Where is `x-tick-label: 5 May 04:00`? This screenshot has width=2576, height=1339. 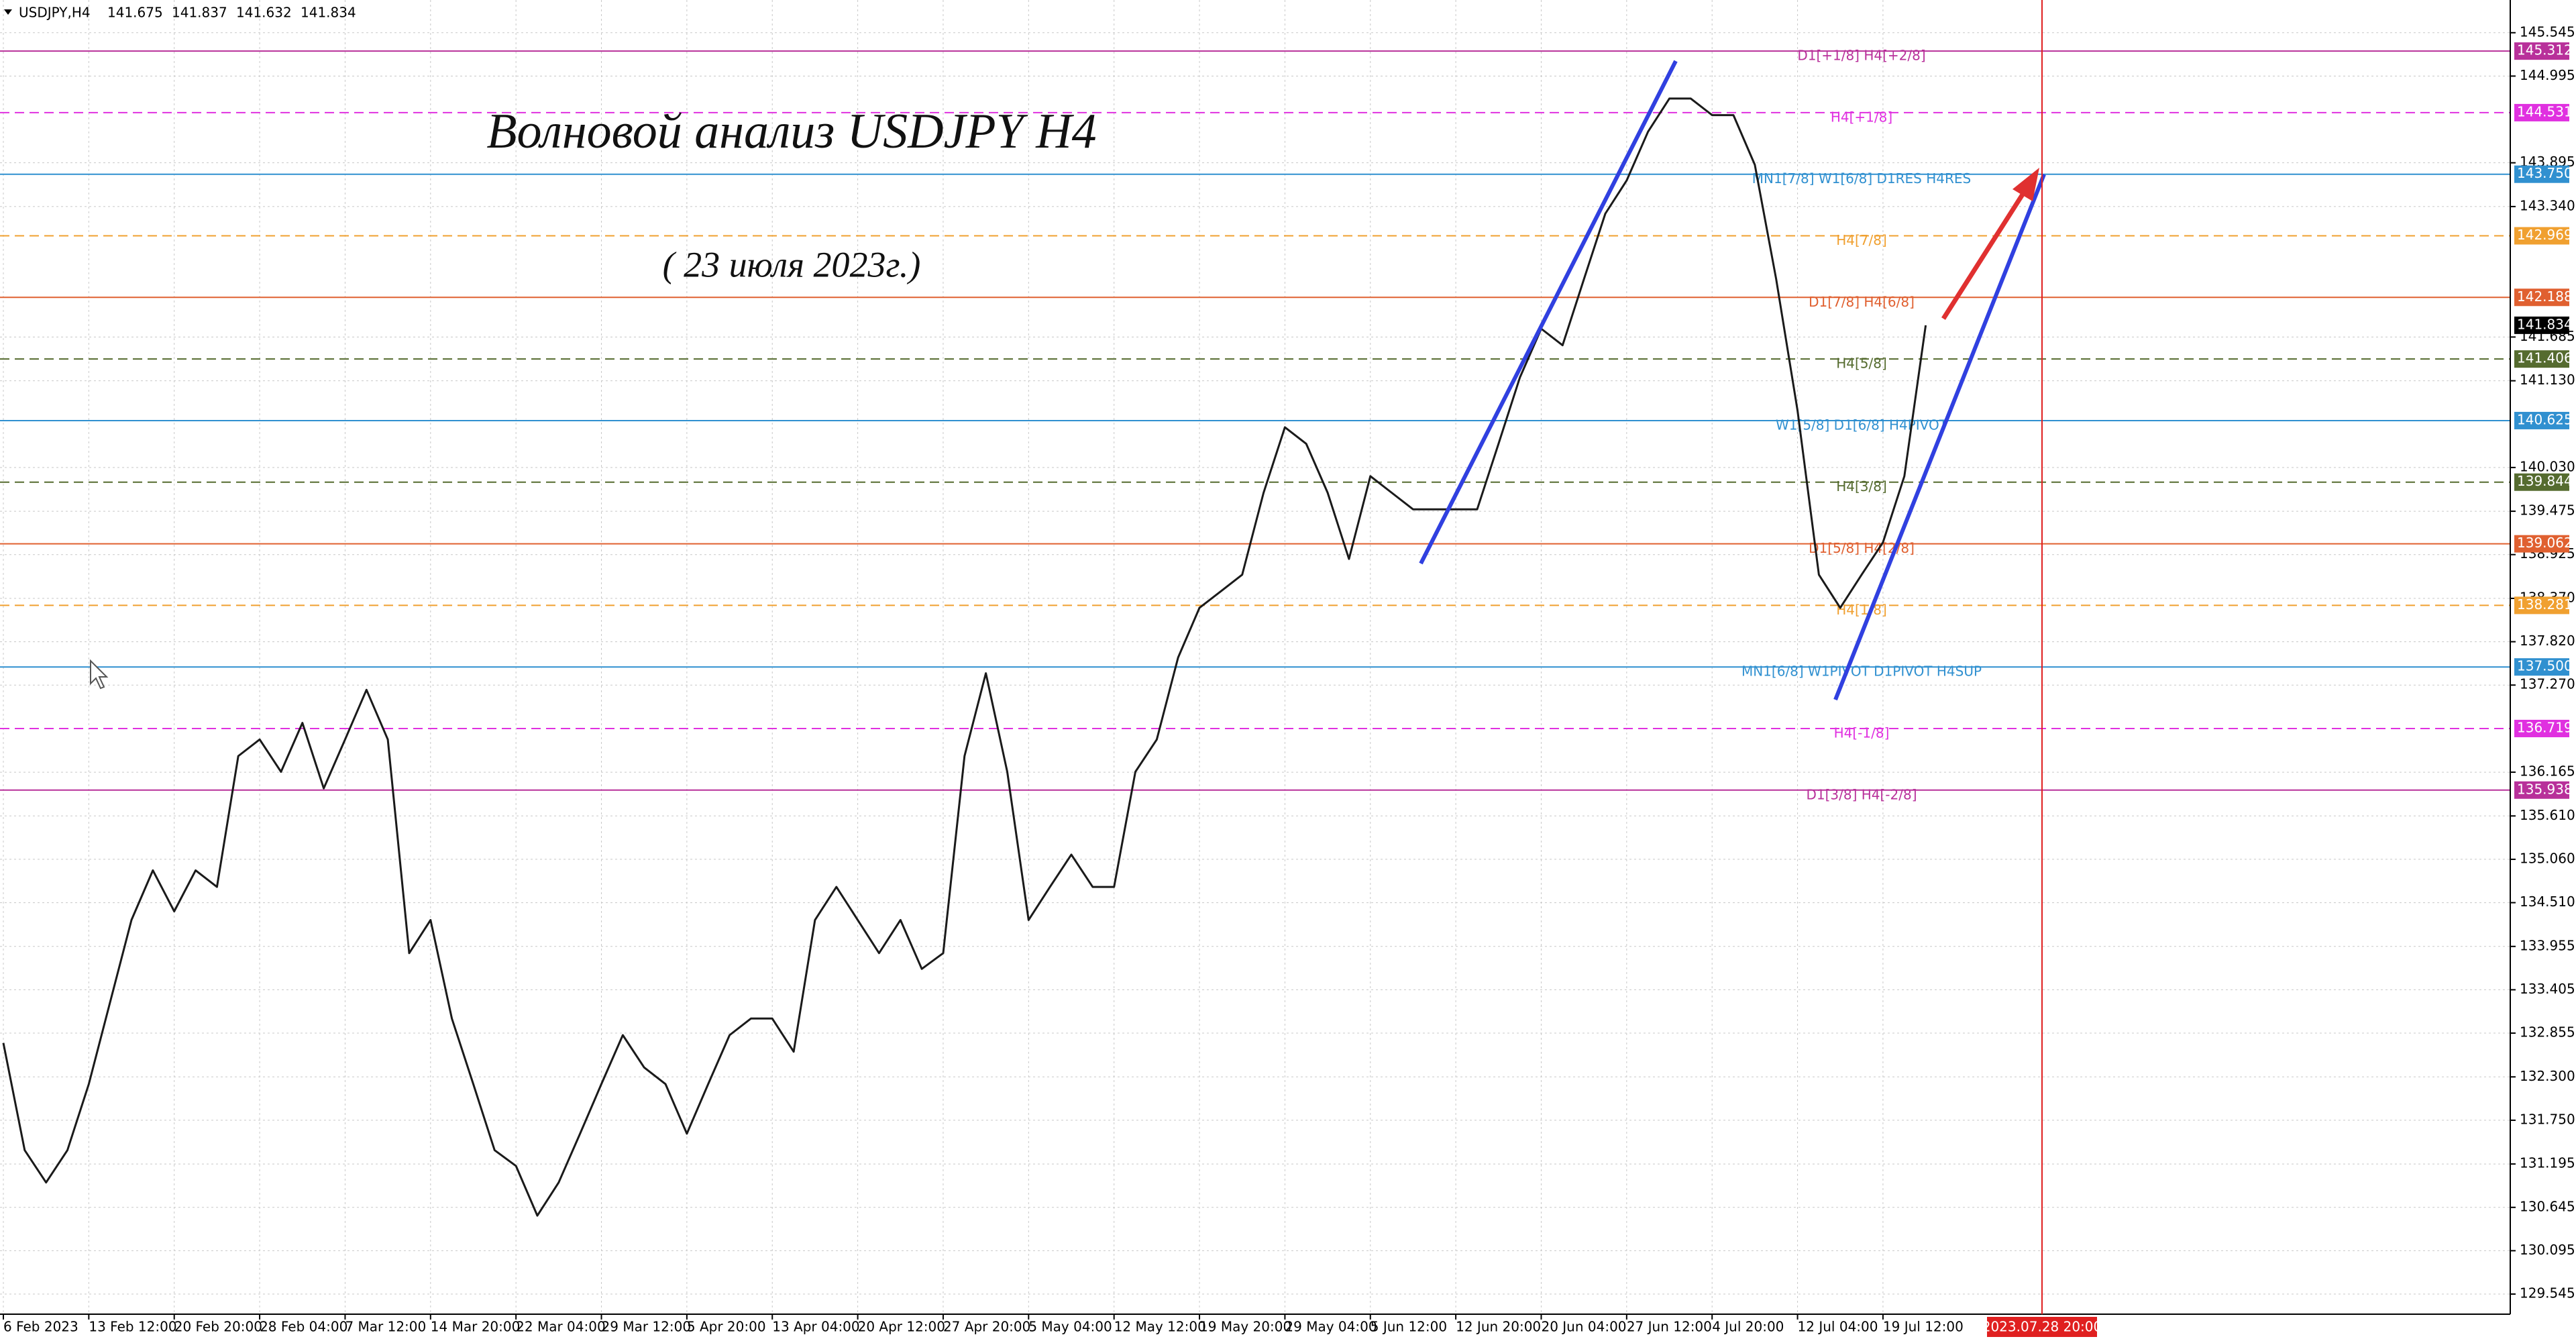 x-tick-label: 5 May 04:00 is located at coordinates (1070, 1327).